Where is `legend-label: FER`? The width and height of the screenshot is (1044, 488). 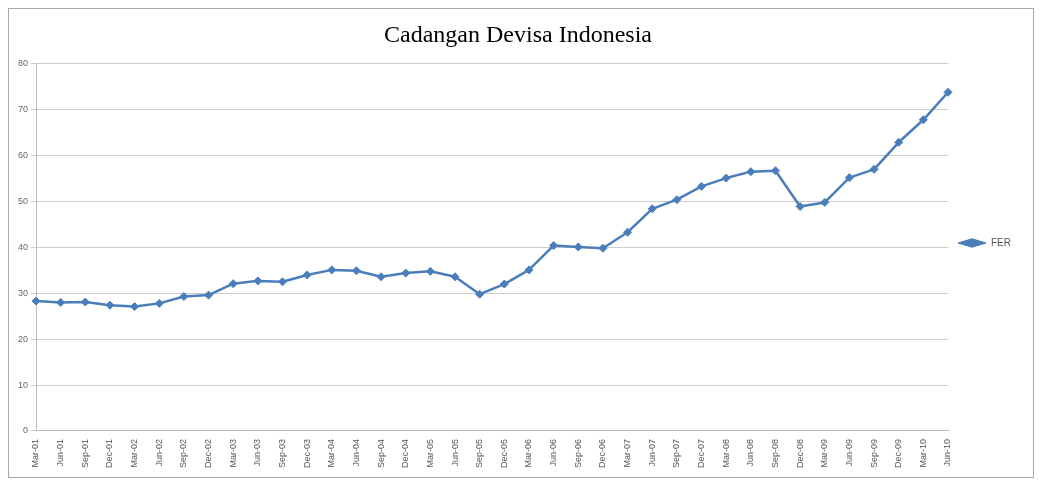
legend-label: FER is located at coordinates (1001, 242).